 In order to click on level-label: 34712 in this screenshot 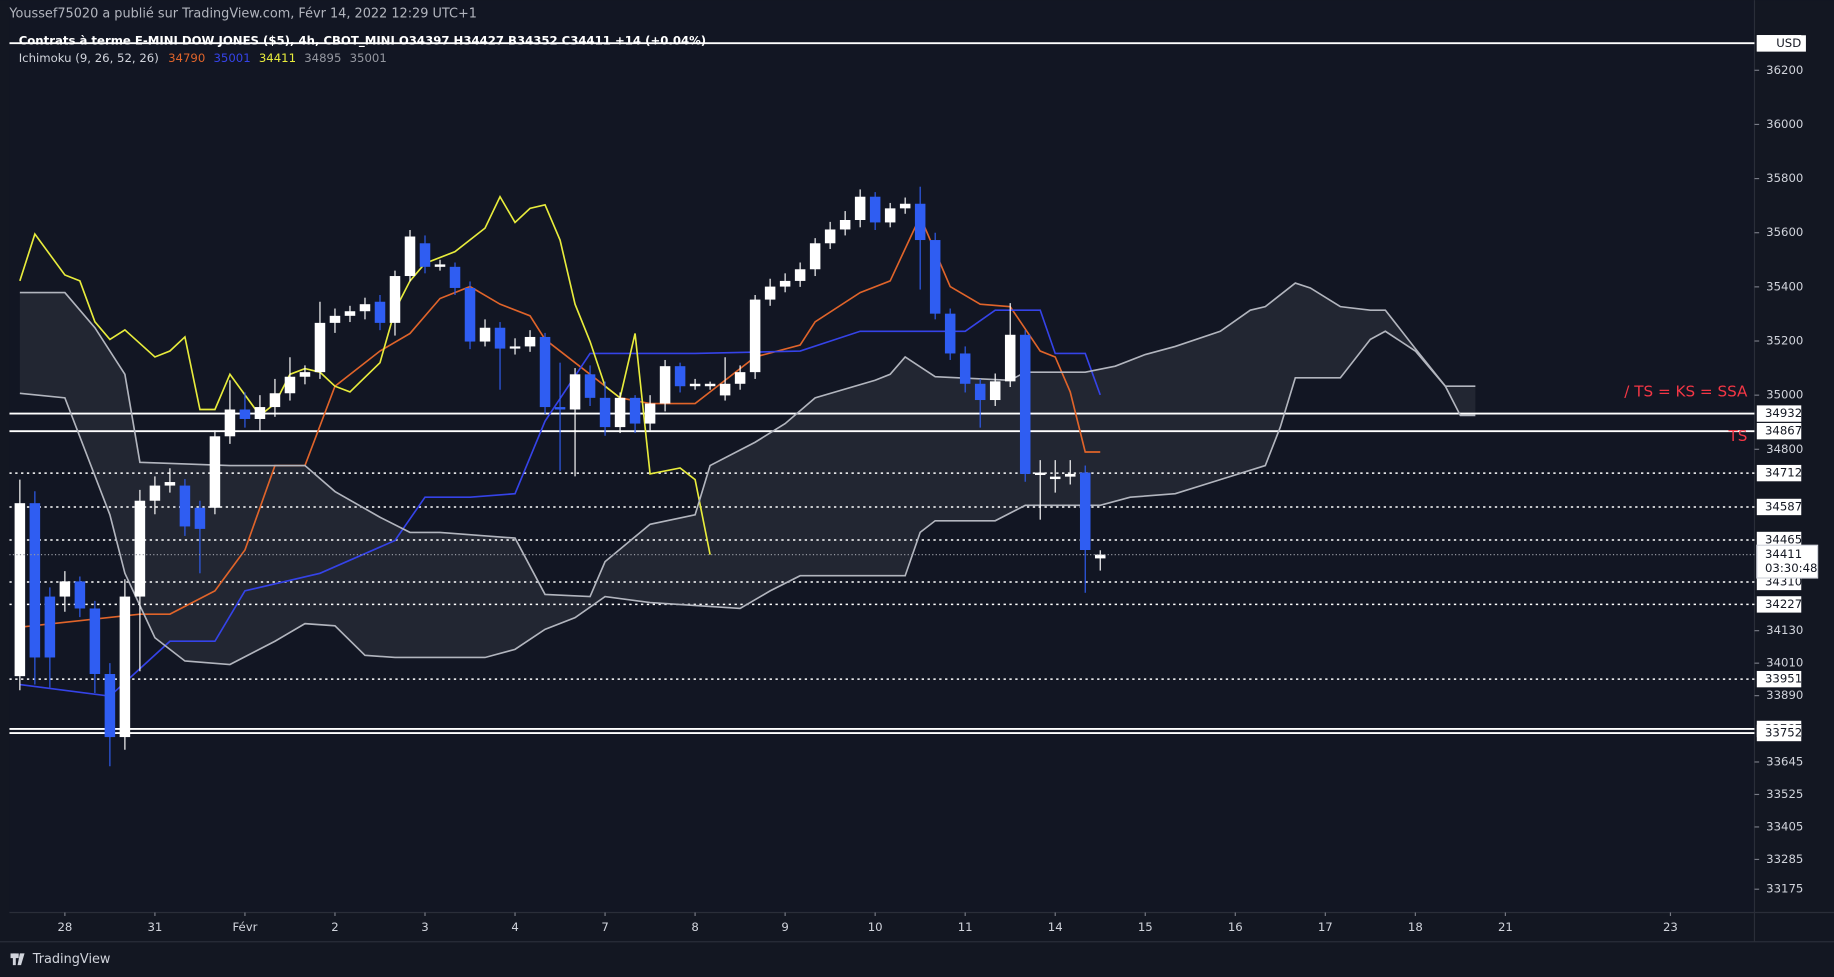, I will do `click(1783, 473)`.